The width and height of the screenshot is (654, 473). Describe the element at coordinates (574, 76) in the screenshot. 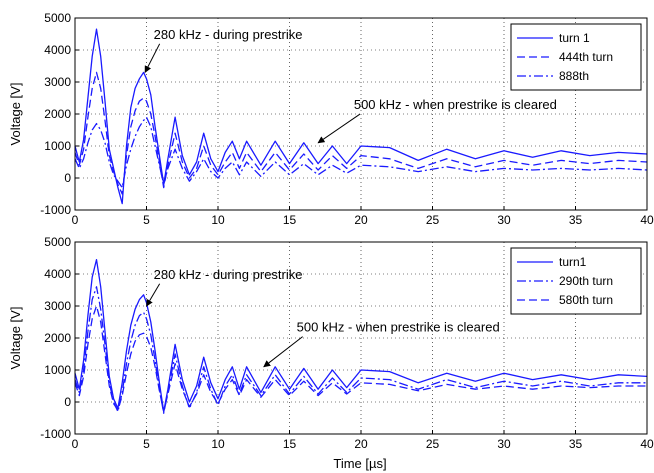

I see `legend-label: 888th` at that location.